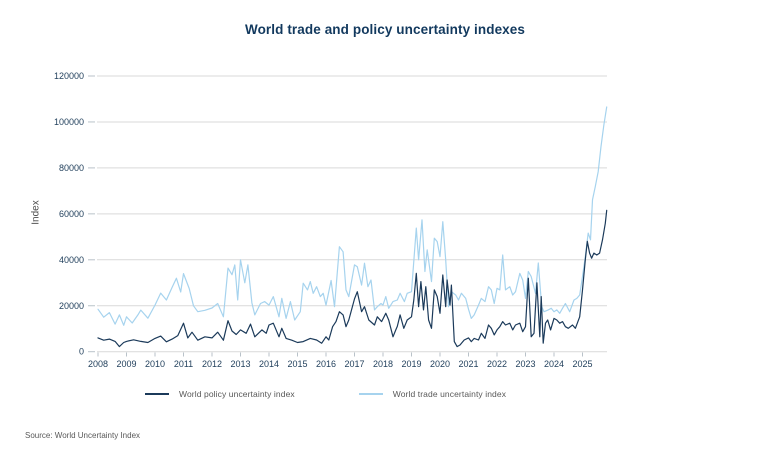  I want to click on x-tick-label: 2009, so click(126, 364).